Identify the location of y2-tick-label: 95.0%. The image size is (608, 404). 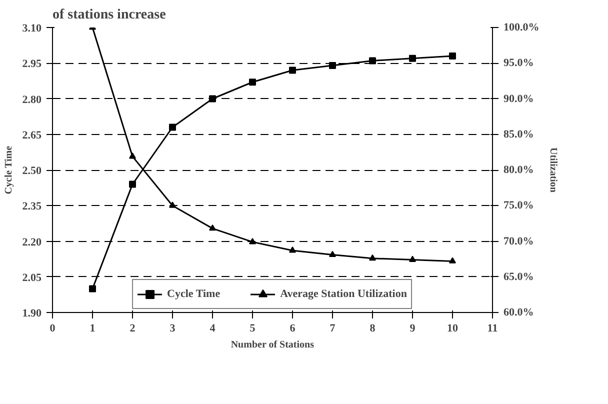
(519, 63).